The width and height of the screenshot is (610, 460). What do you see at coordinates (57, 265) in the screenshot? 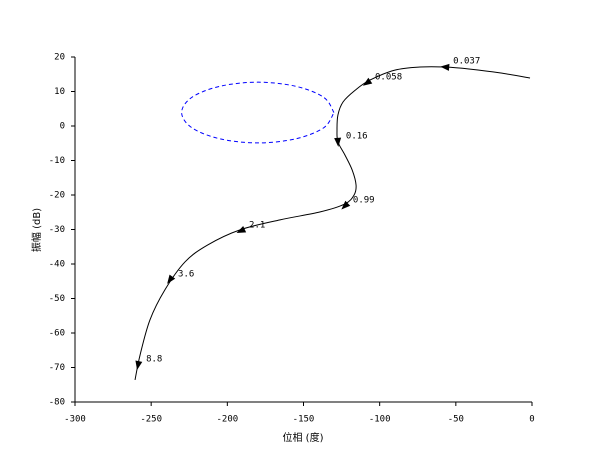
I see `y-tick-label: -40` at bounding box center [57, 265].